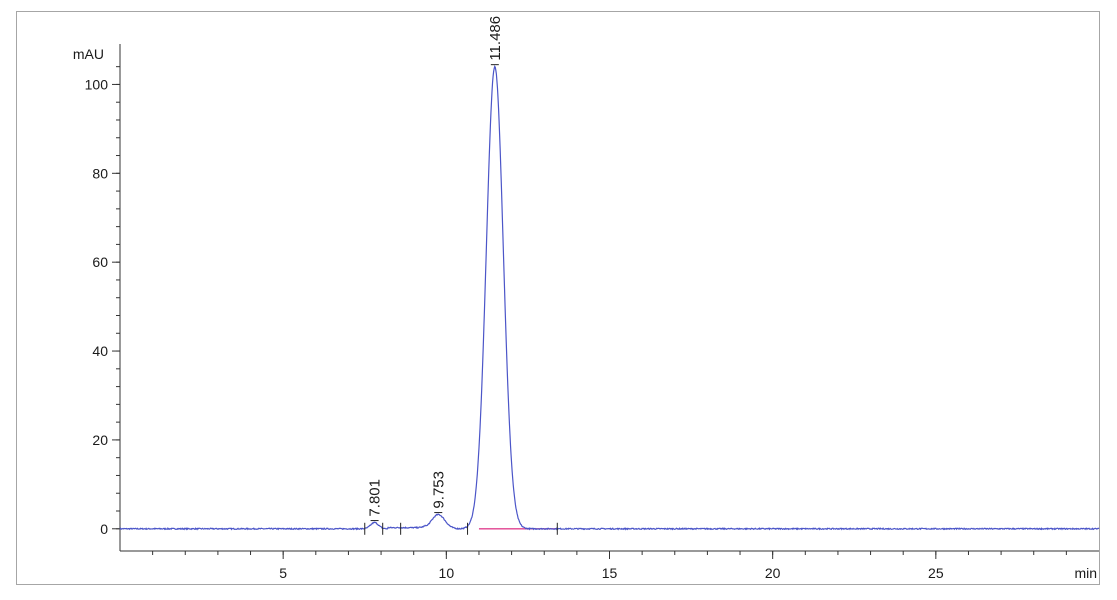  What do you see at coordinates (100, 173) in the screenshot?
I see `y-tick-label: 80` at bounding box center [100, 173].